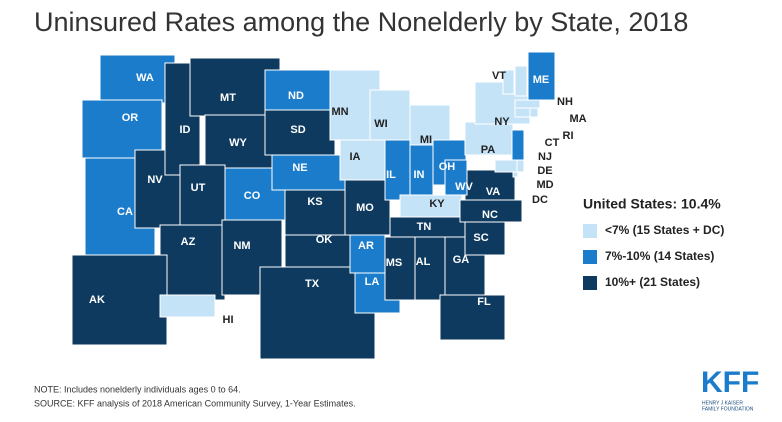 The height and width of the screenshot is (422, 782). Describe the element at coordinates (426, 140) in the screenshot. I see `state-label: MI` at that location.